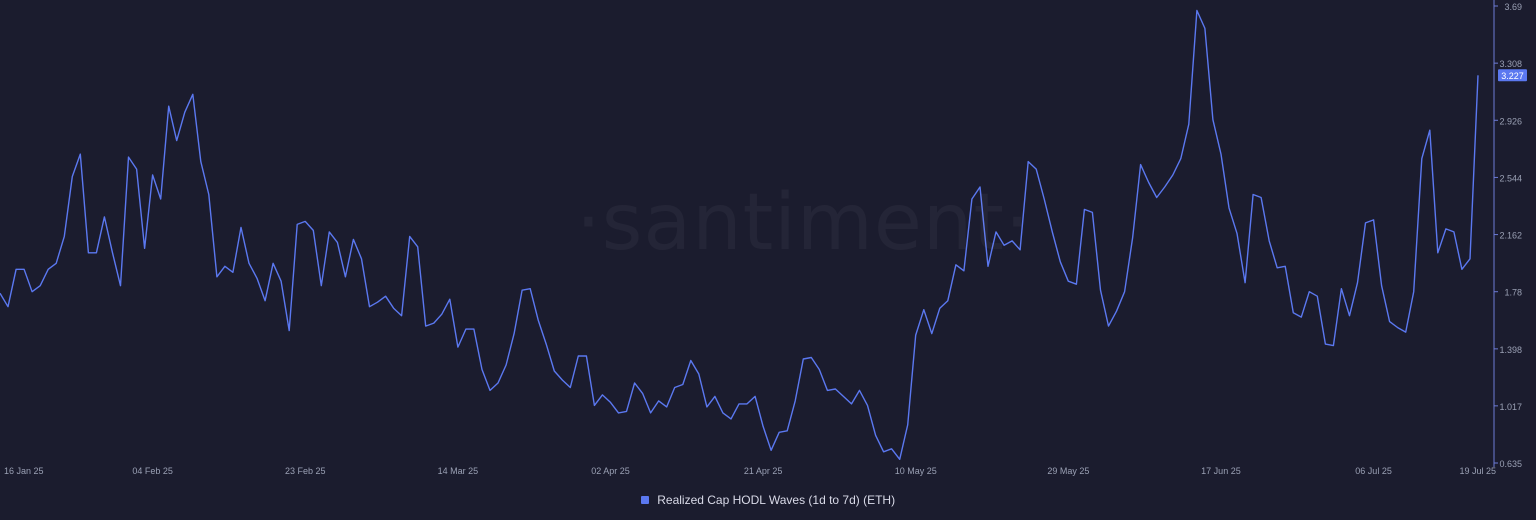 The height and width of the screenshot is (520, 1536). Describe the element at coordinates (24, 471) in the screenshot. I see `x-tick-label: 16 Jan 25` at that location.